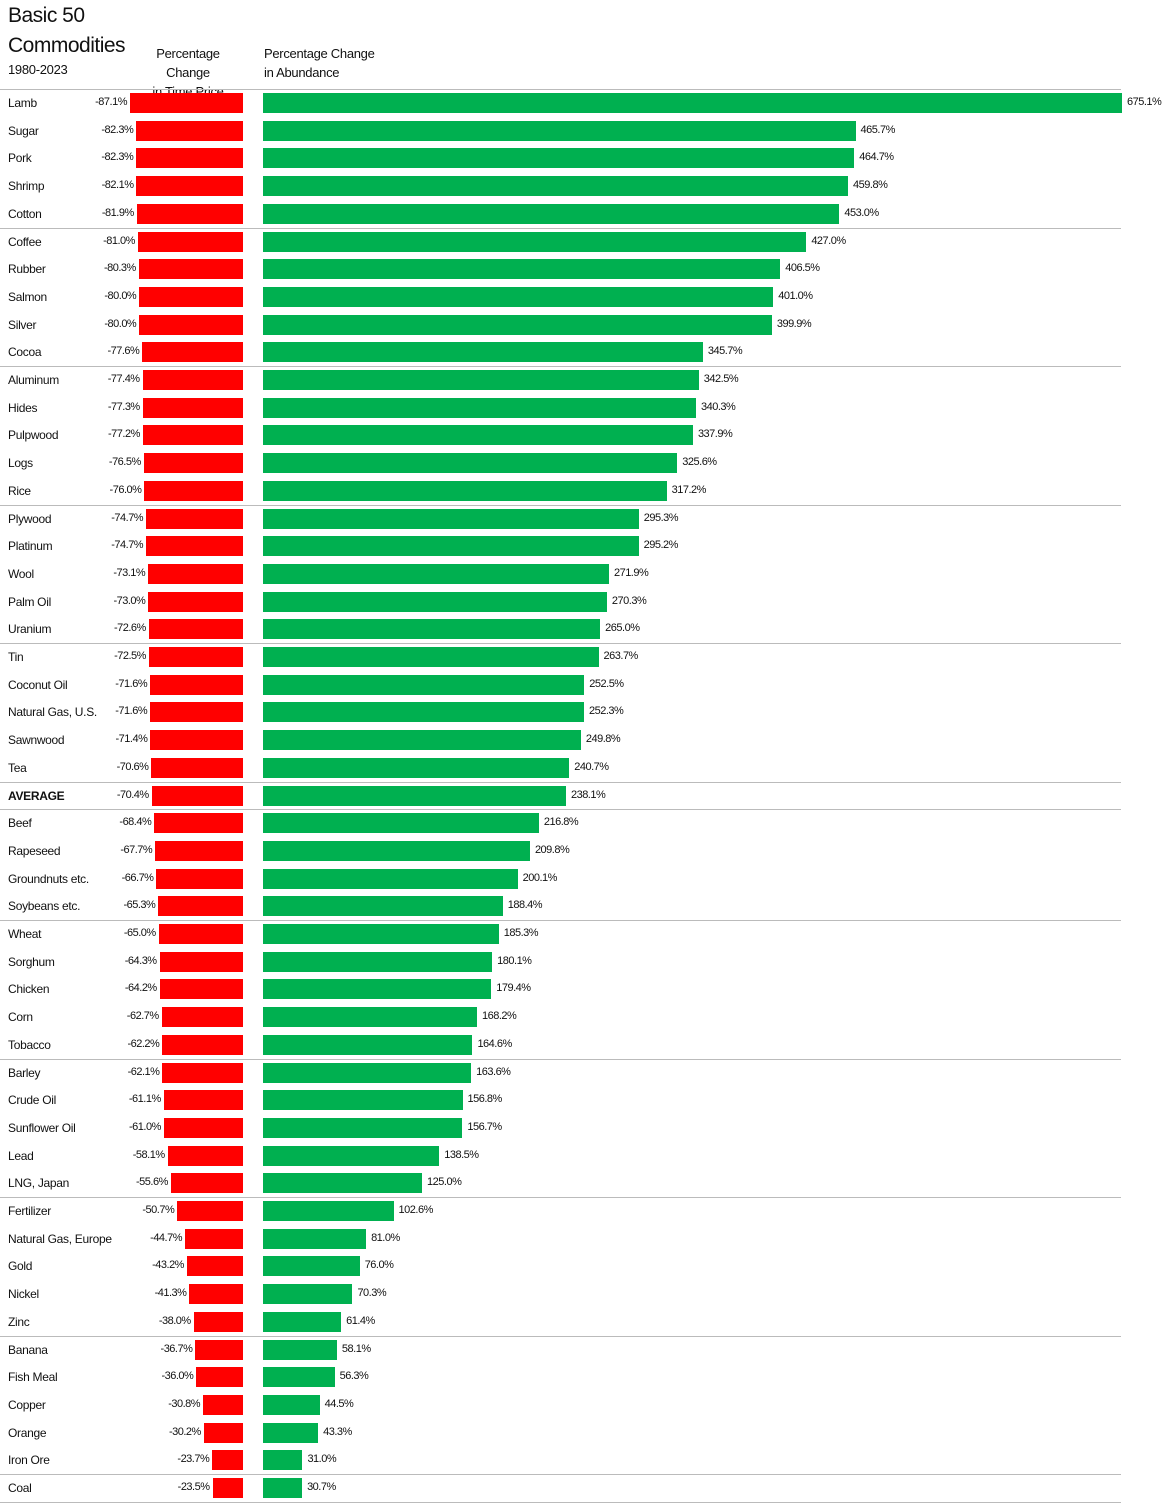  I want to click on price-value-label: -82.3%, so click(117, 129).